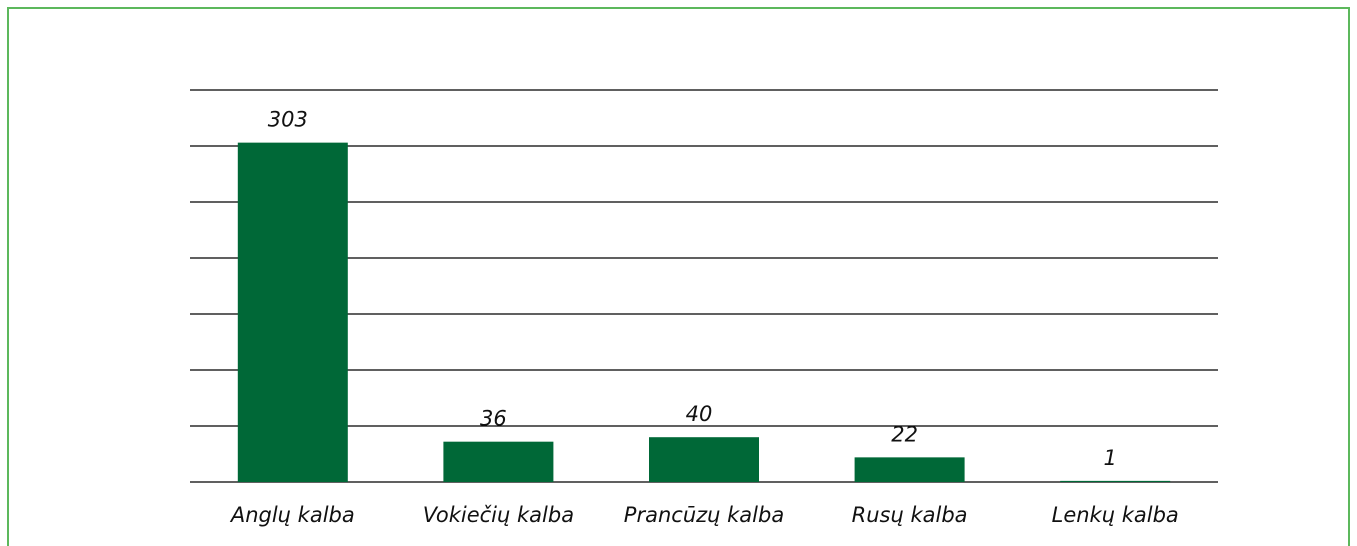  Describe the element at coordinates (699, 414) in the screenshot. I see `value-label: 40` at that location.